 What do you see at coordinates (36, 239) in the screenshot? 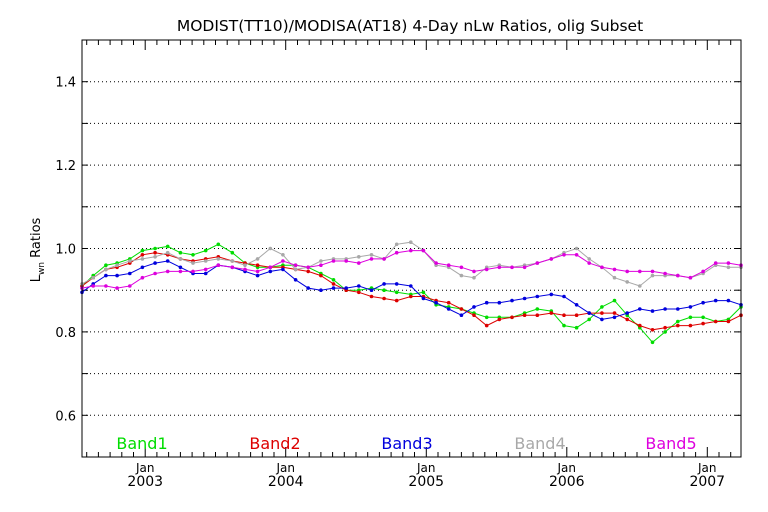
I see `y-axis-label-rest: Ratios` at bounding box center [36, 239].